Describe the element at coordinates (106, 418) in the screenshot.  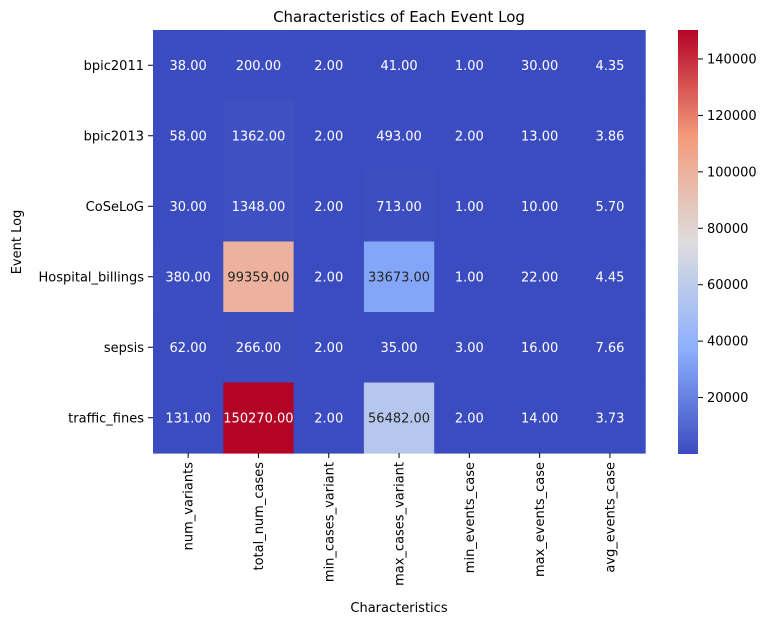
I see `y-tick-label: traffic_fines` at that location.